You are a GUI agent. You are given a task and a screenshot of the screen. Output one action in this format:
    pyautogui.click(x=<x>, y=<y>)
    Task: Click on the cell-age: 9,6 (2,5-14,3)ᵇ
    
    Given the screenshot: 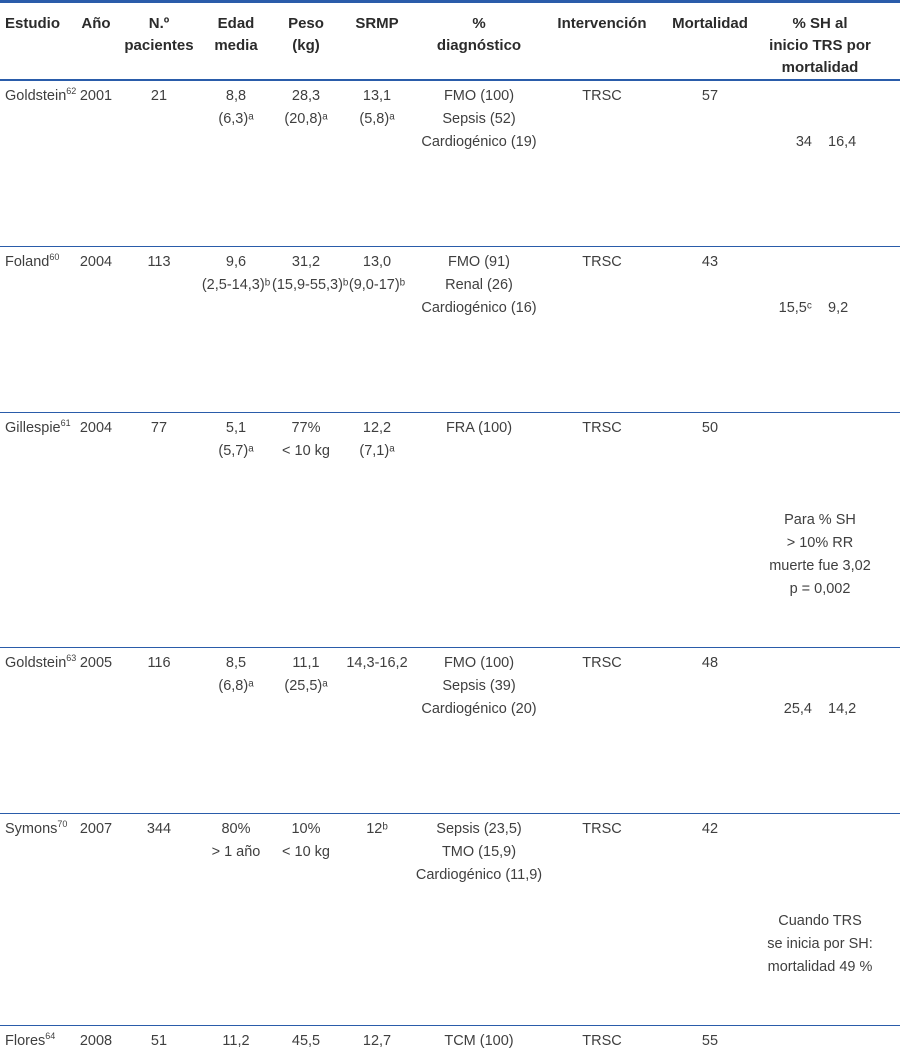 What is the action you would take?
    pyautogui.click(x=236, y=330)
    